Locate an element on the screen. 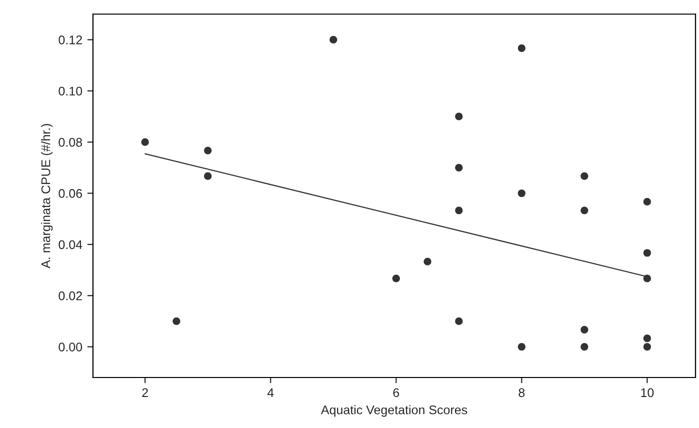 This screenshot has height=428, width=699. y-tick-label: 0.04 is located at coordinates (70, 245).